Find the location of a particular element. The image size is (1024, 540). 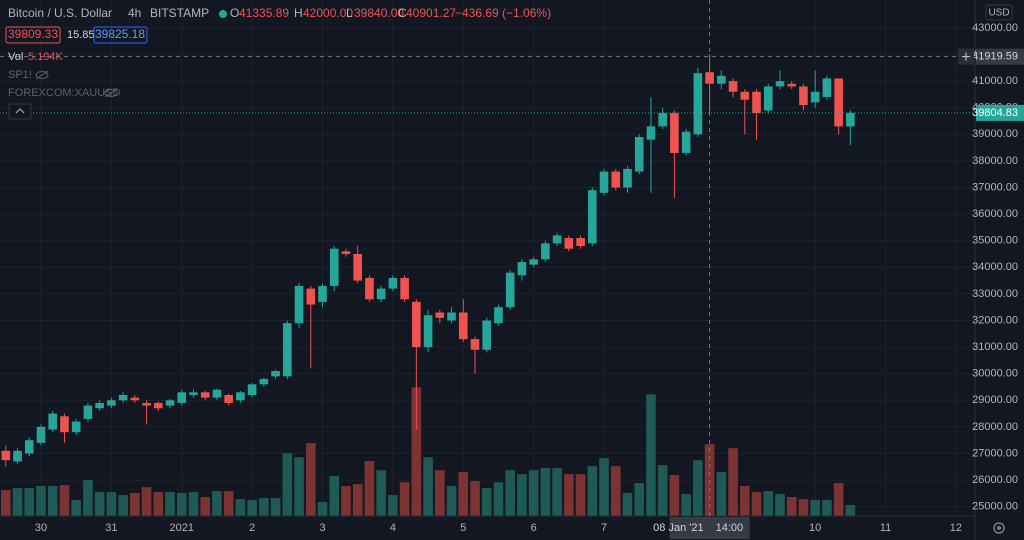

y-tick-label: 25000.00 is located at coordinates (995, 507).